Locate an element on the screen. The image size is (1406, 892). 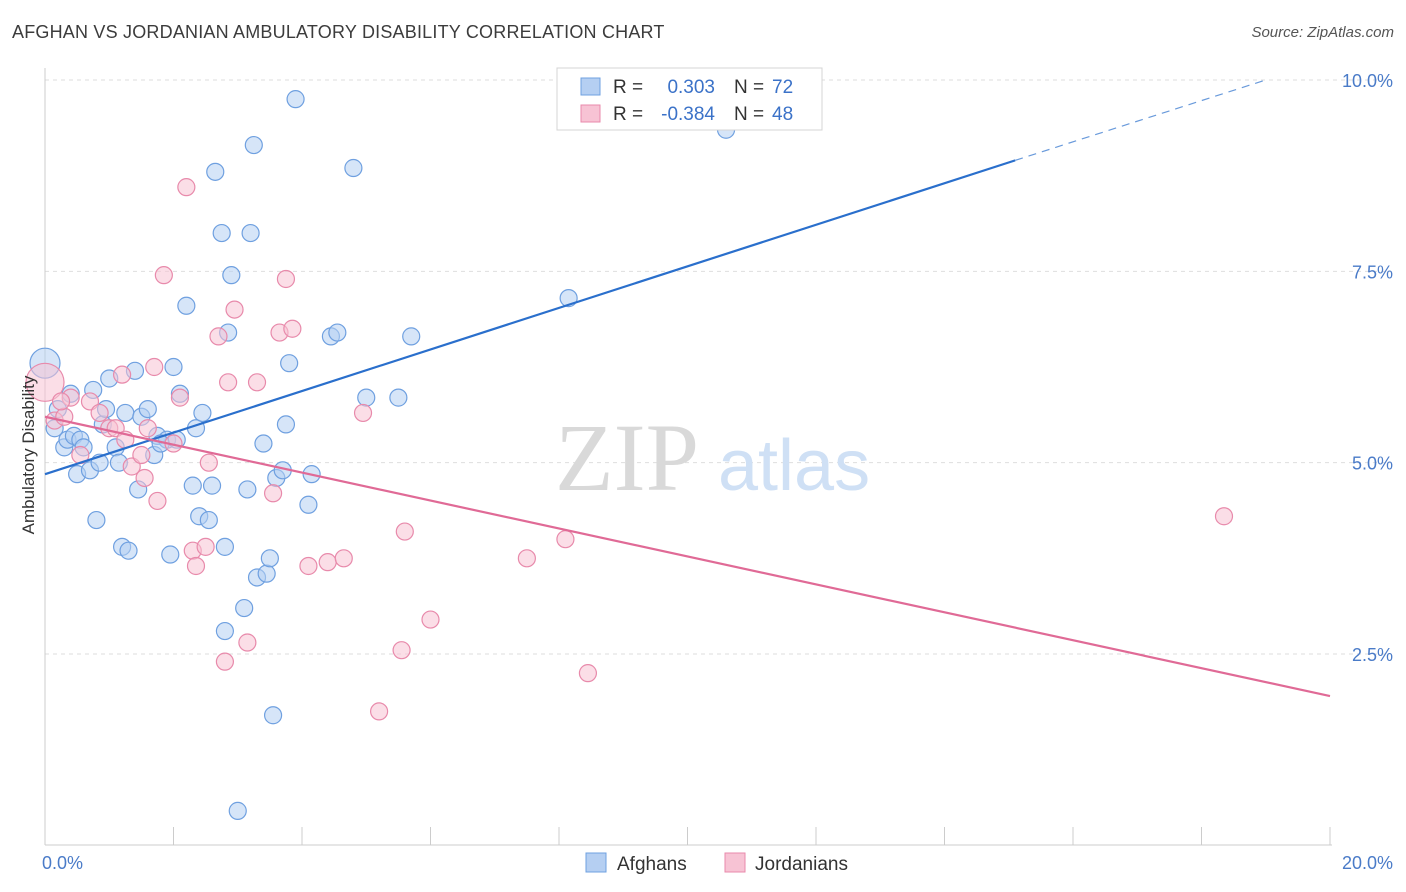
afghans-n-value: 72 is located at coordinates (782, 87).